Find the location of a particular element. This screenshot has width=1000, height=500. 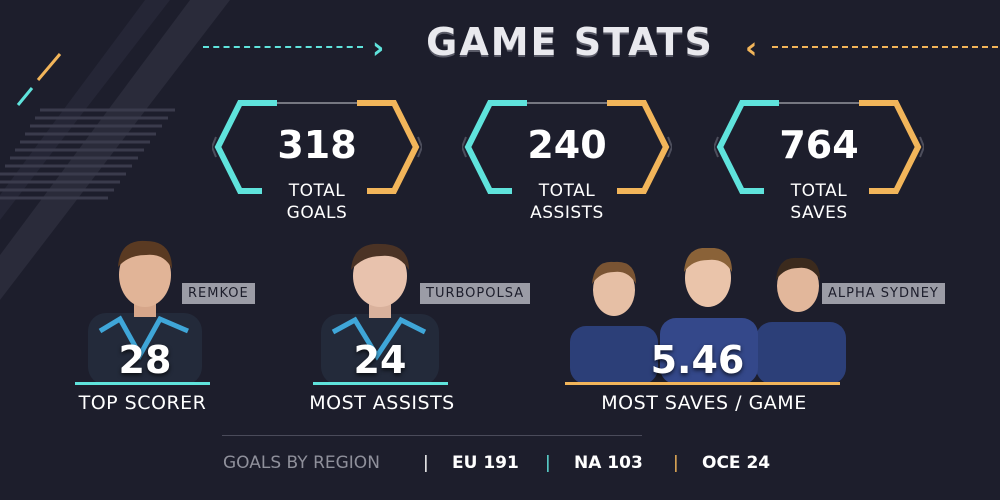

region-oce: OCE 24 is located at coordinates (736, 463).